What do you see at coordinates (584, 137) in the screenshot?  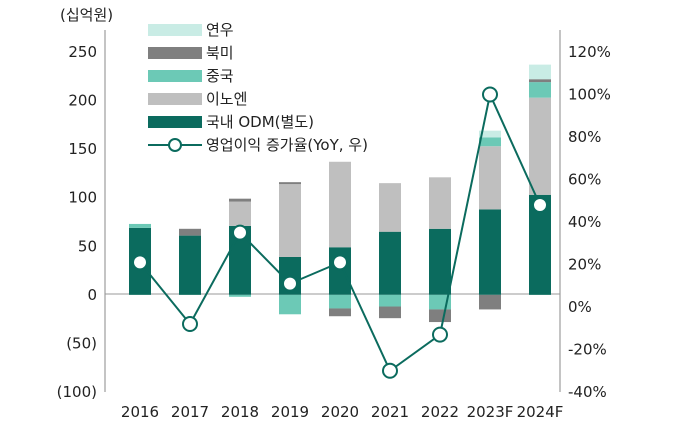 I see `right-tick-label: 80%` at bounding box center [584, 137].